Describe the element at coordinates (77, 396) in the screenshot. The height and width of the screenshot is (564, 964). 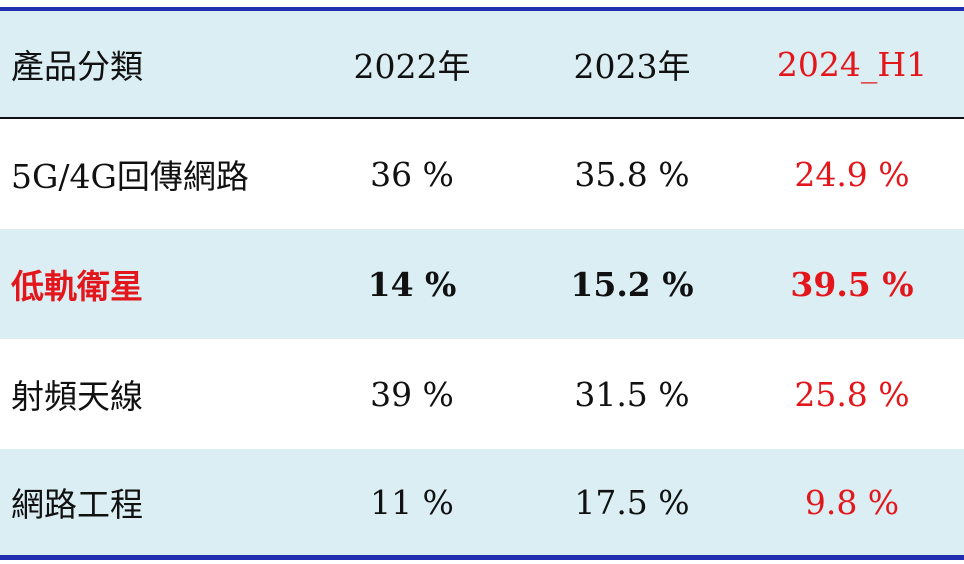
I see `row-label: 射頻天線` at that location.